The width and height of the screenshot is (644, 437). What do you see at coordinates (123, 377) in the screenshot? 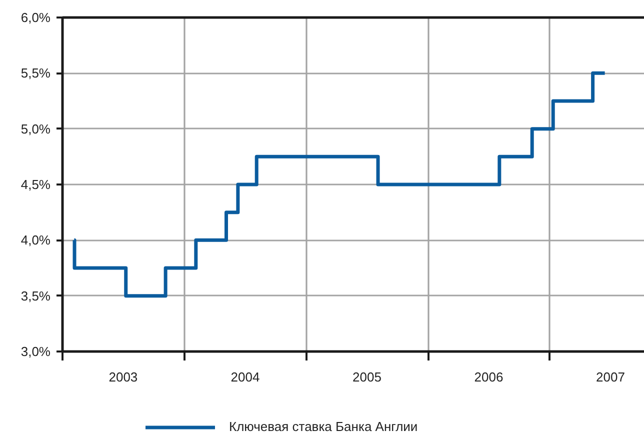
I see `x-tick-label: 2003` at bounding box center [123, 377].